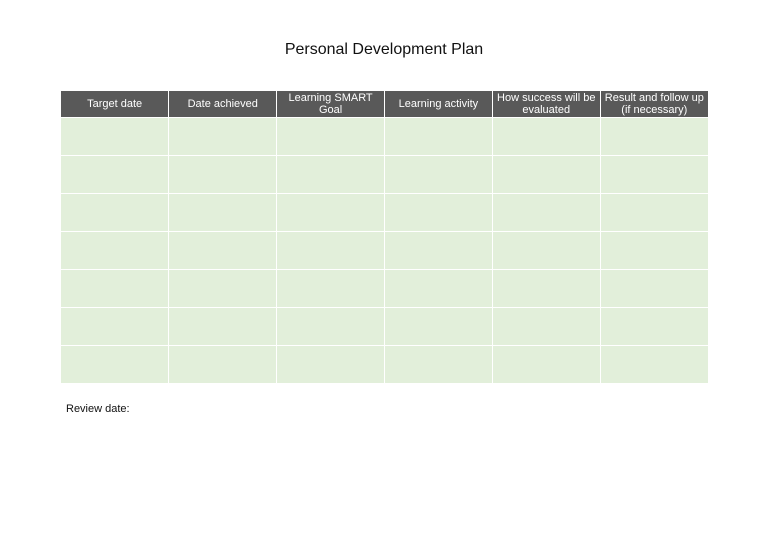 This screenshot has width=768, height=543. Describe the element at coordinates (653, 104) in the screenshot. I see `column-header-result-follow-up: Result and follow up (if necessary)` at that location.